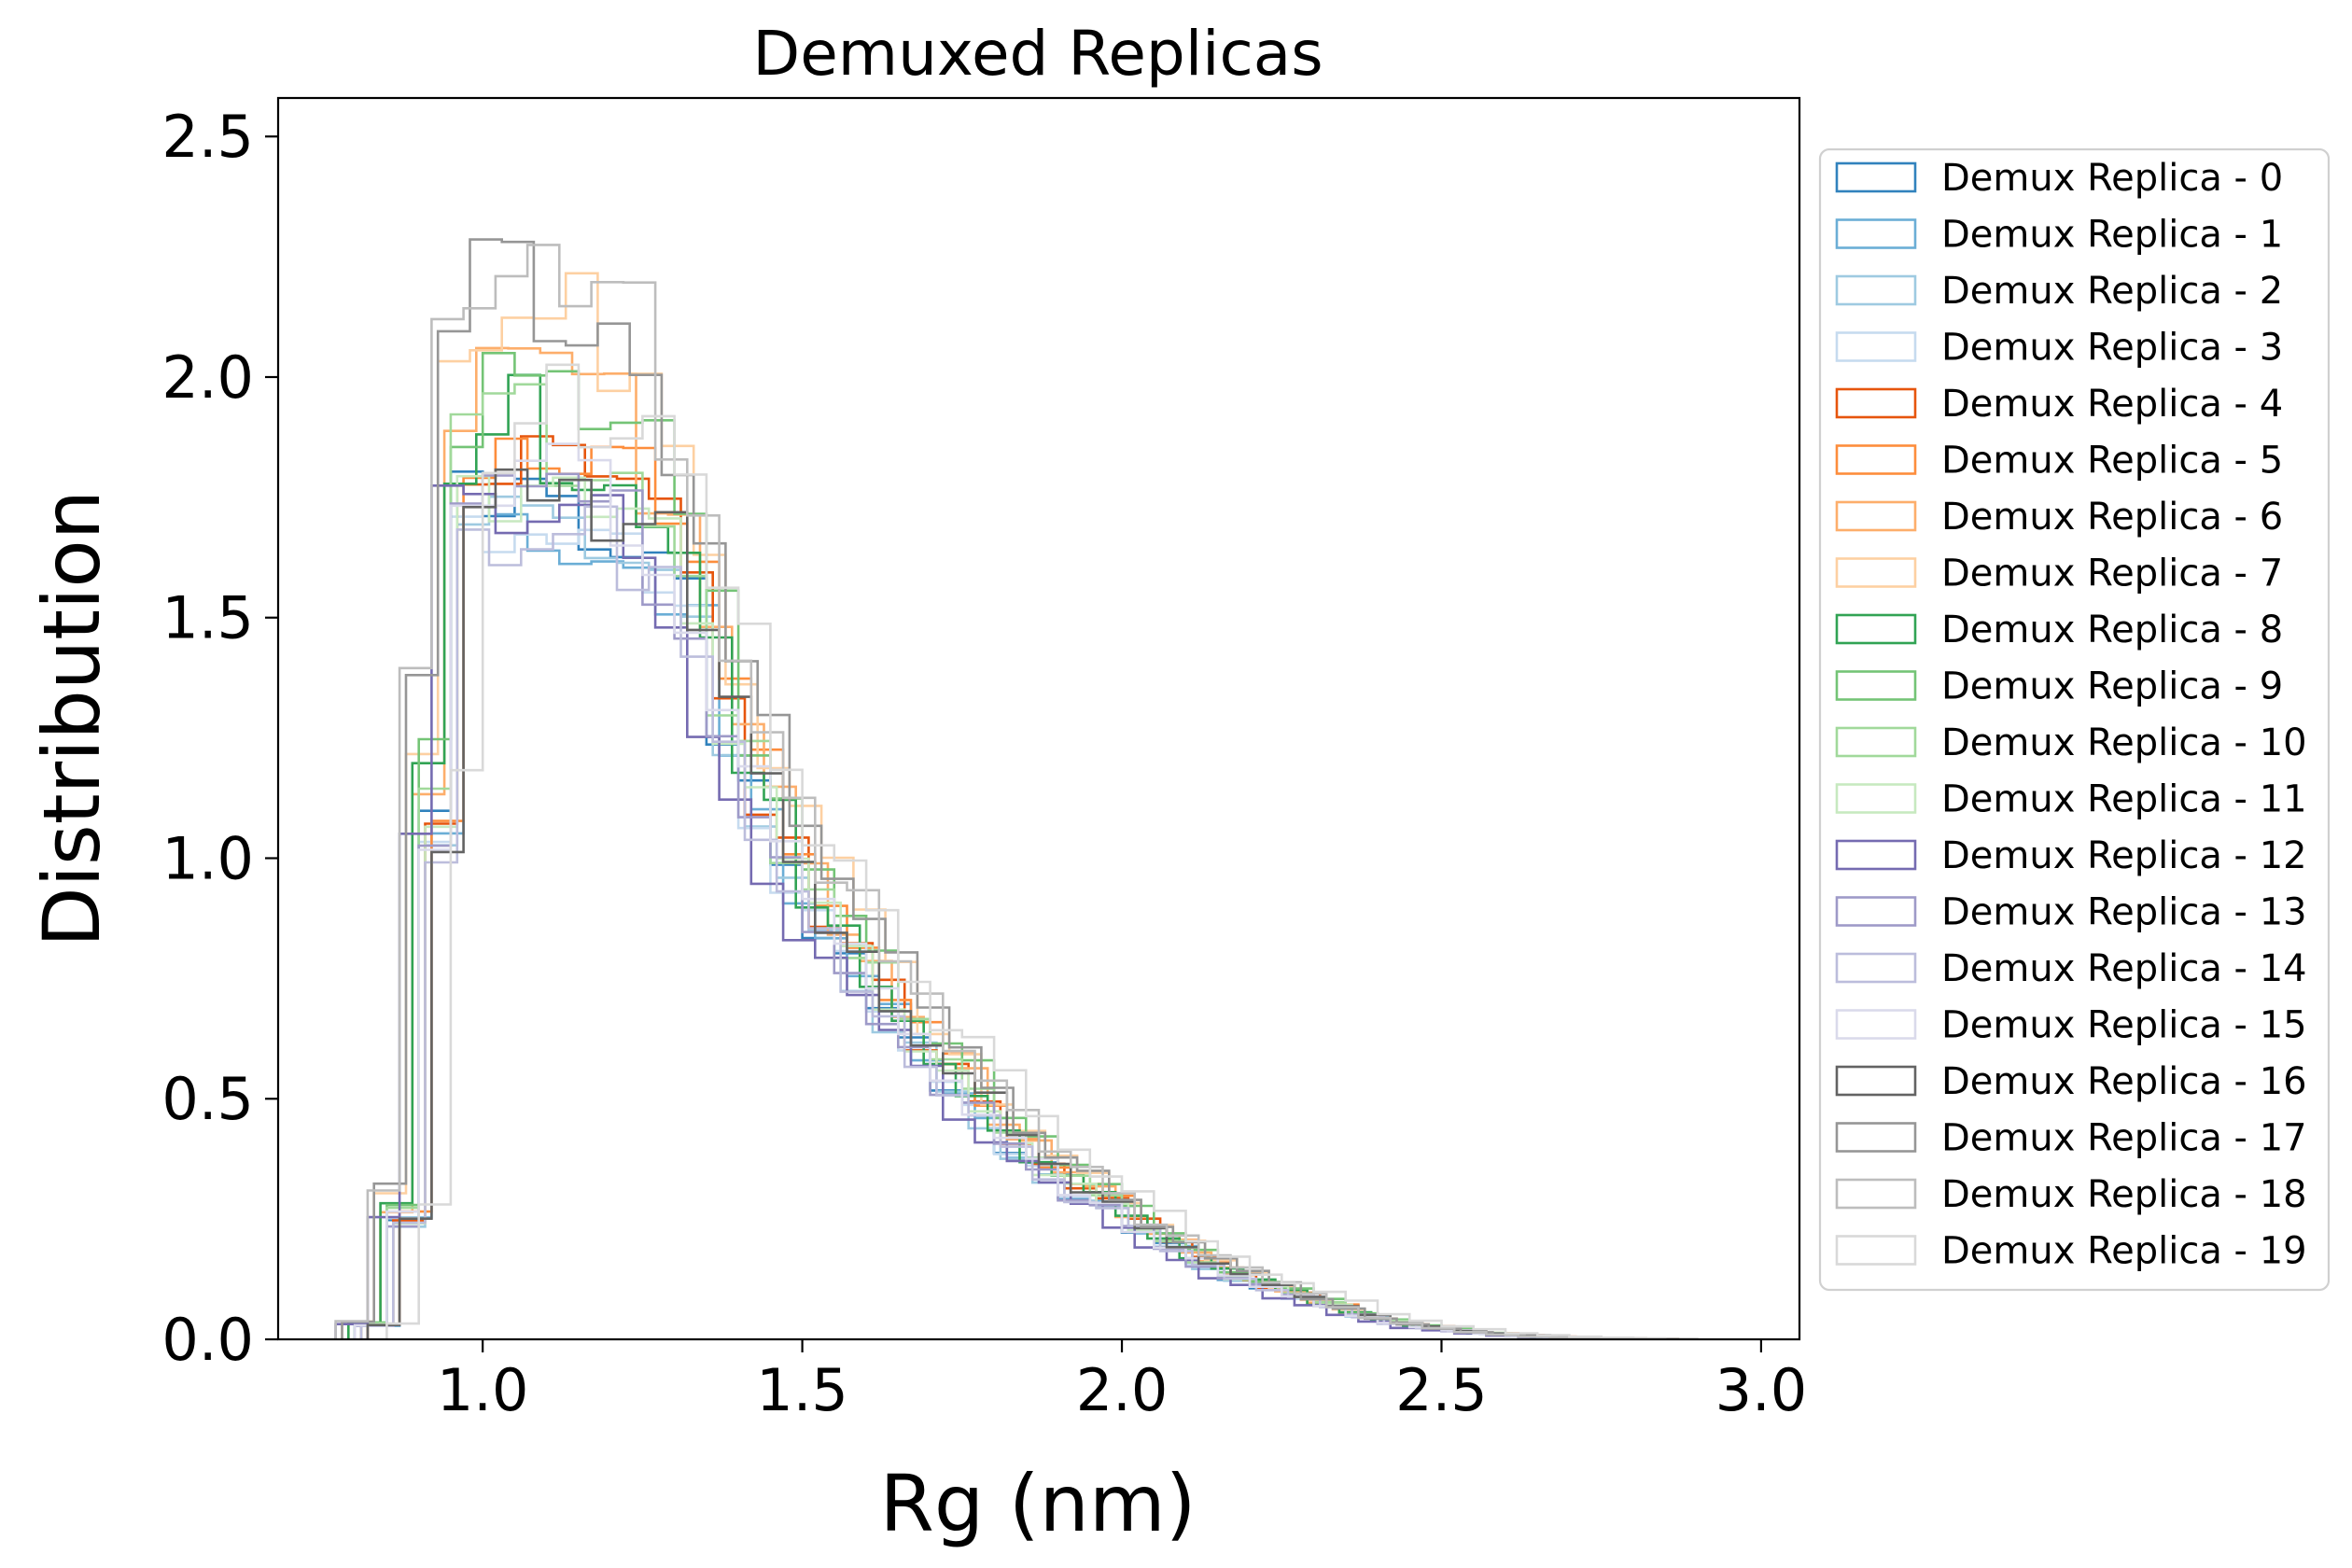 This screenshot has height=1568, width=2352. Describe the element at coordinates (2124, 1025) in the screenshot. I see `legend-label: Demux Replica - 15` at that location.